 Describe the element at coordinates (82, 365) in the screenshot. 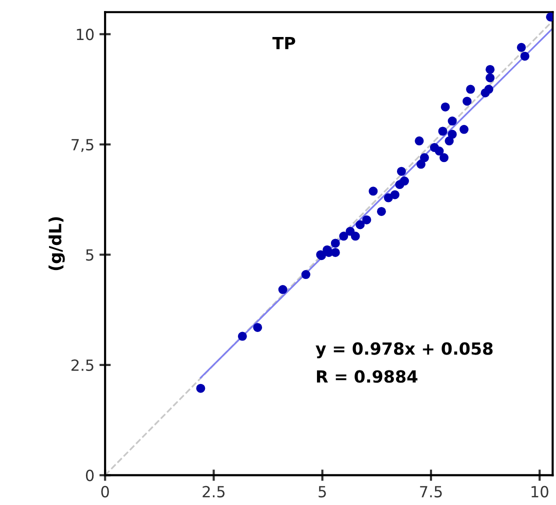

I see `y-tick-label: 2.5` at that location.